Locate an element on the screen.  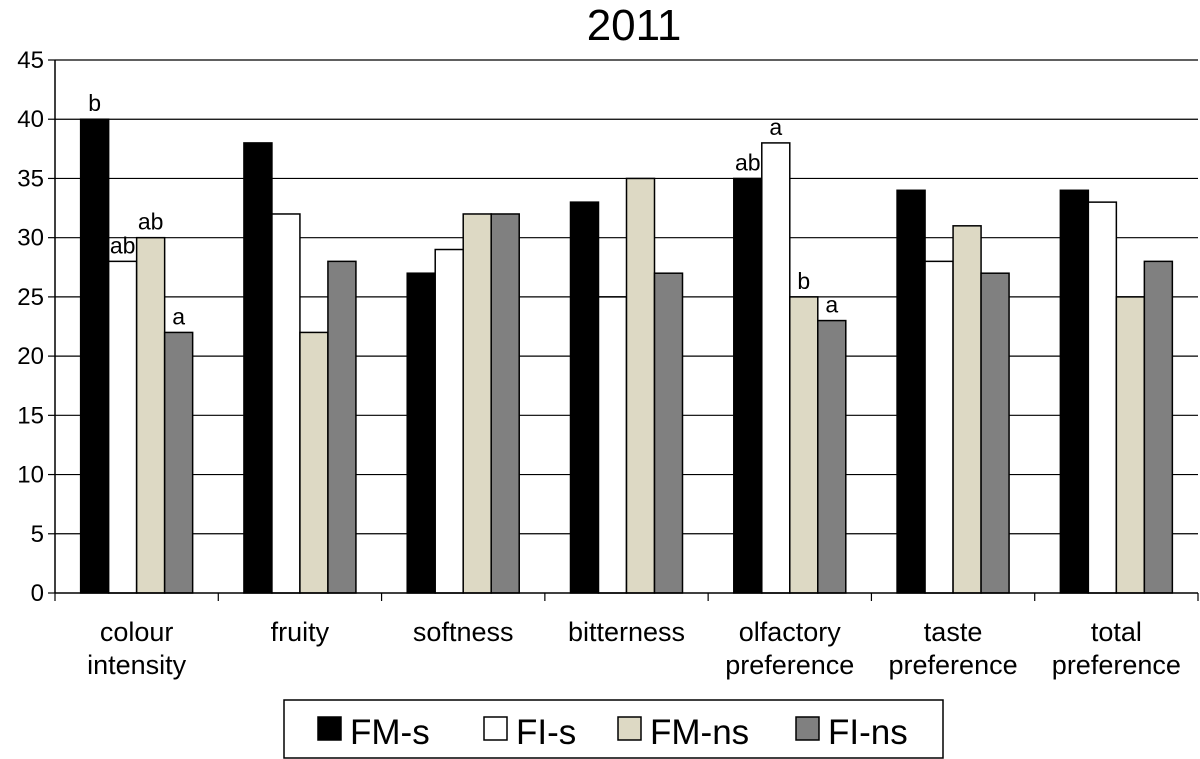
y-tick-label: 45 is located at coordinates (30, 60).